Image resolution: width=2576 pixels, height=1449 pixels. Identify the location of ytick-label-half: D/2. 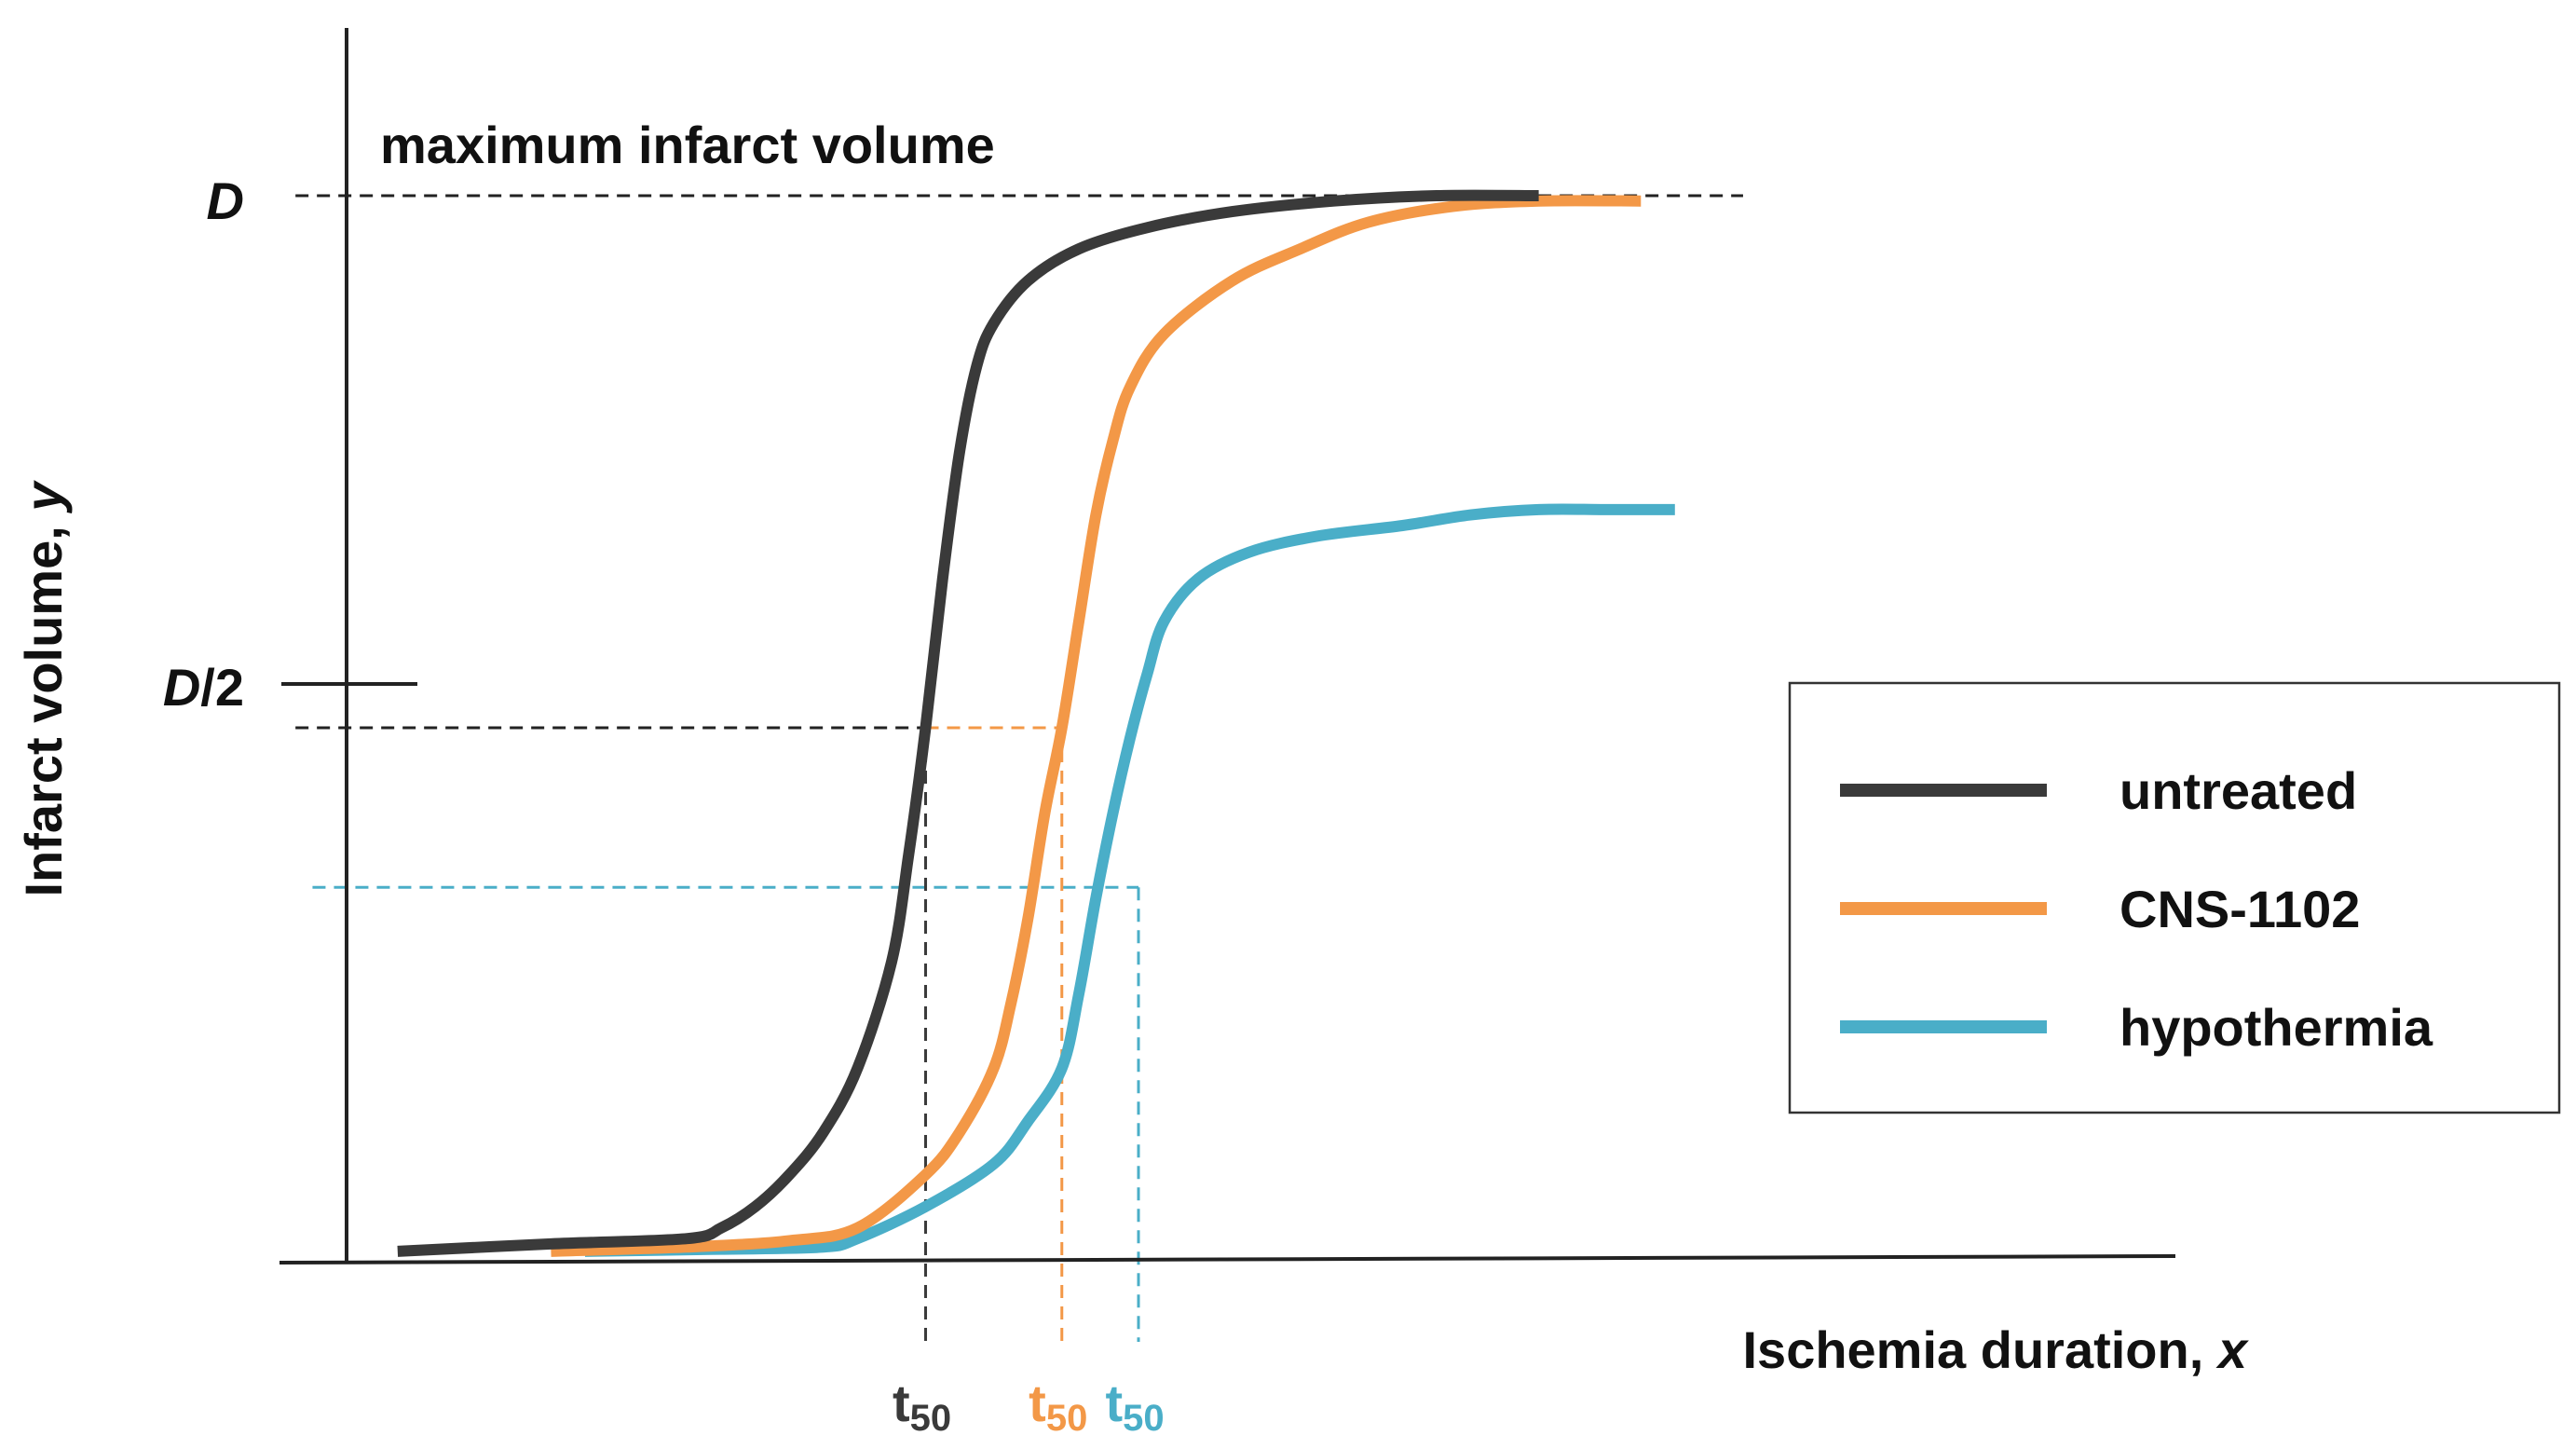
(204, 687).